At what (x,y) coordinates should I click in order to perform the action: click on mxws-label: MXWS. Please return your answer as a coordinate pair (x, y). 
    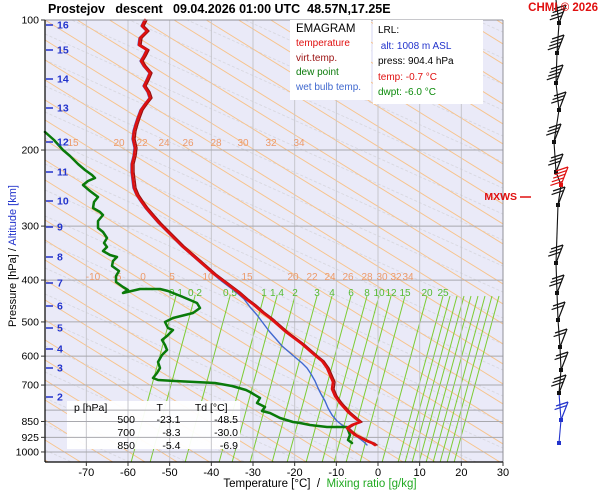
    Looking at the image, I should click on (500, 197).